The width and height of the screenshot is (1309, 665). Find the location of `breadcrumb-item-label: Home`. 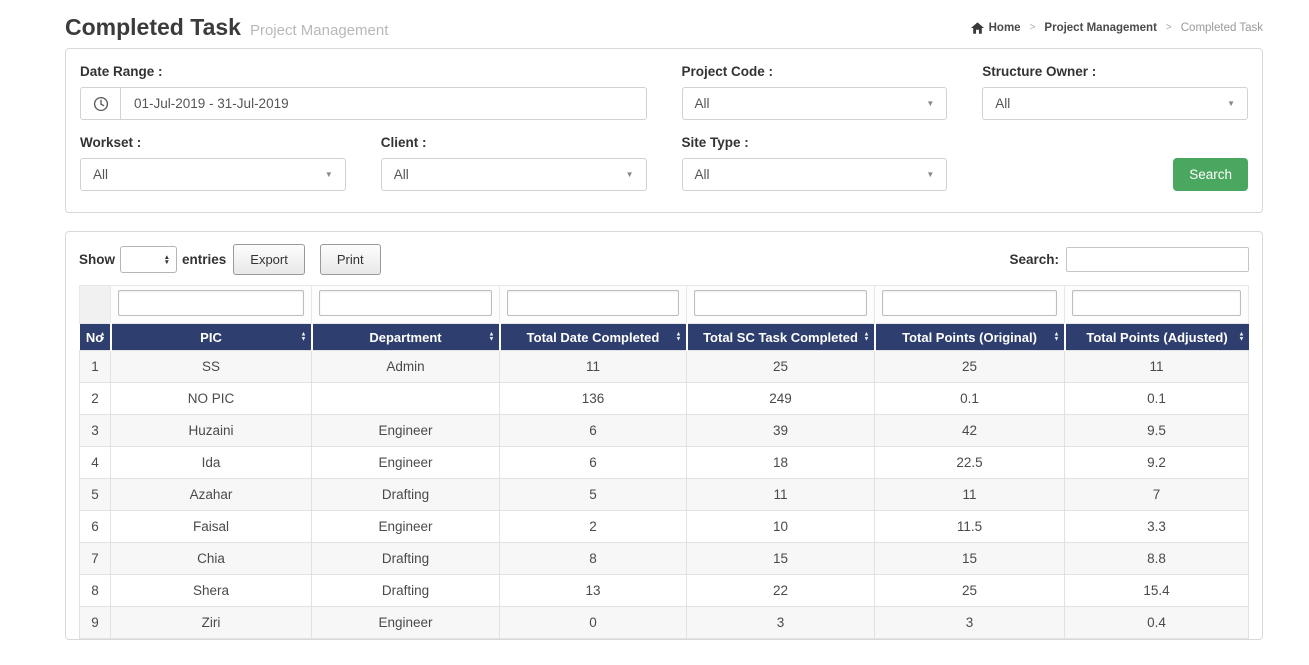

breadcrumb-item-label: Home is located at coordinates (1004, 27).